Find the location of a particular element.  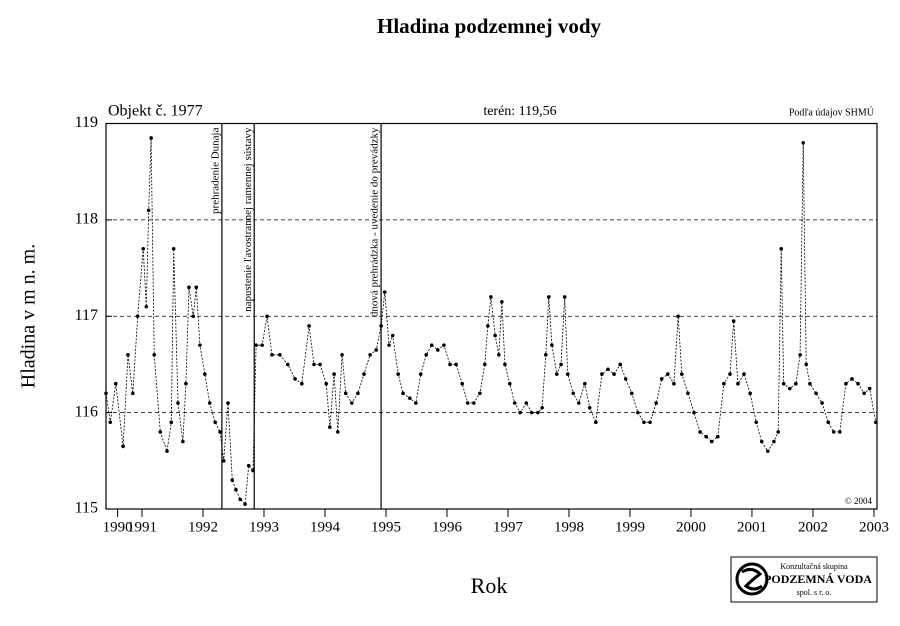

x-tick-label: 2003 is located at coordinates (874, 527).